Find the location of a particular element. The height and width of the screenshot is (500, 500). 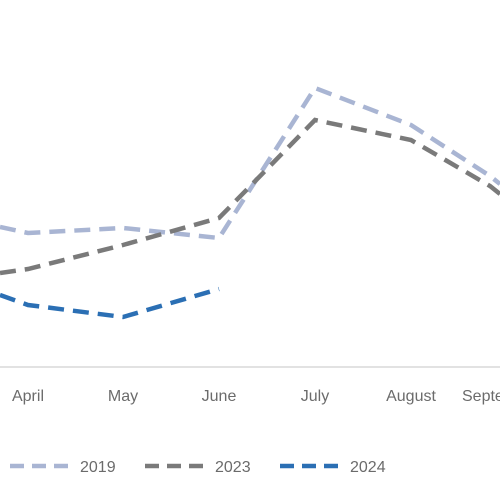

legend-item-2023: 2023 is located at coordinates (198, 467).